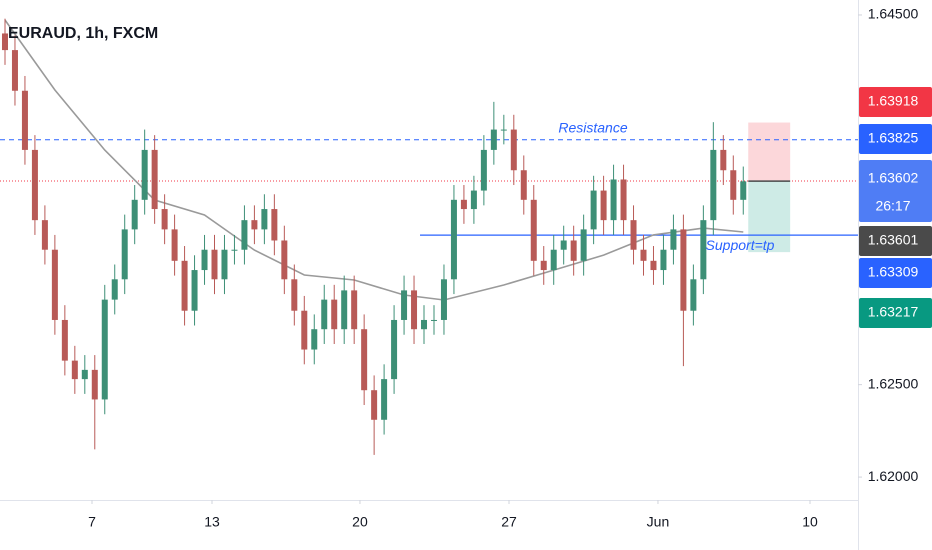 The width and height of the screenshot is (932, 550). I want to click on price-tag-label: 1.63309, so click(893, 272).